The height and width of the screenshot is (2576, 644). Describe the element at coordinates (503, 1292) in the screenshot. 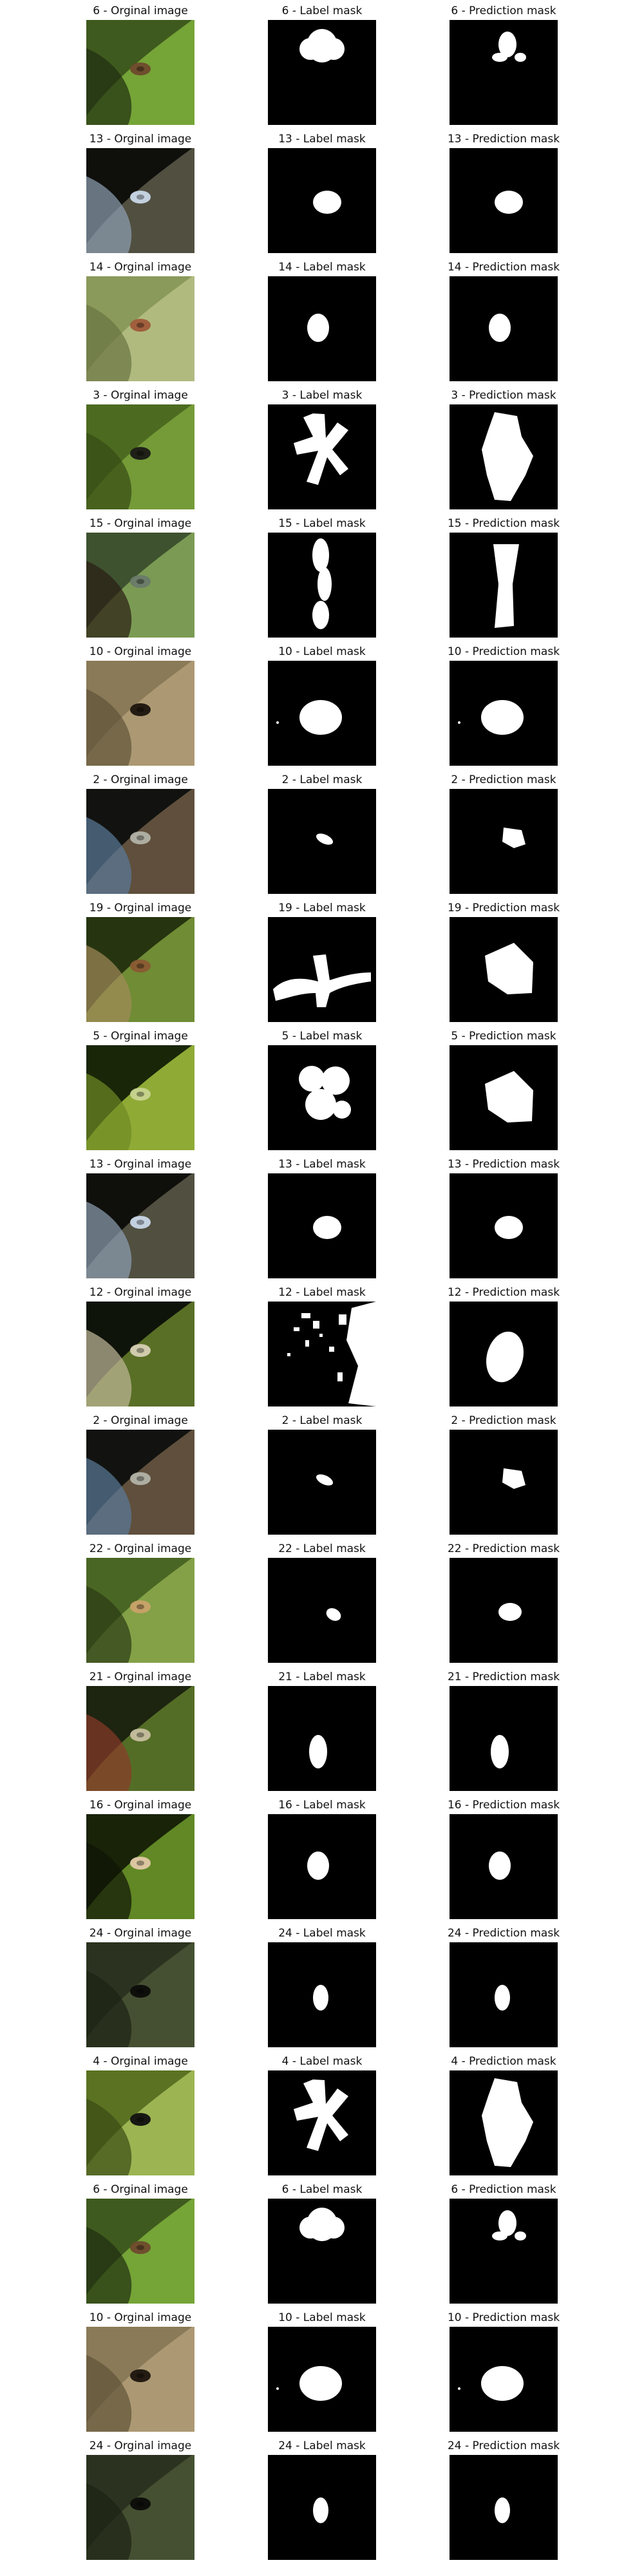

I see `prediction-mask-title: 12 - Prediction mask` at that location.